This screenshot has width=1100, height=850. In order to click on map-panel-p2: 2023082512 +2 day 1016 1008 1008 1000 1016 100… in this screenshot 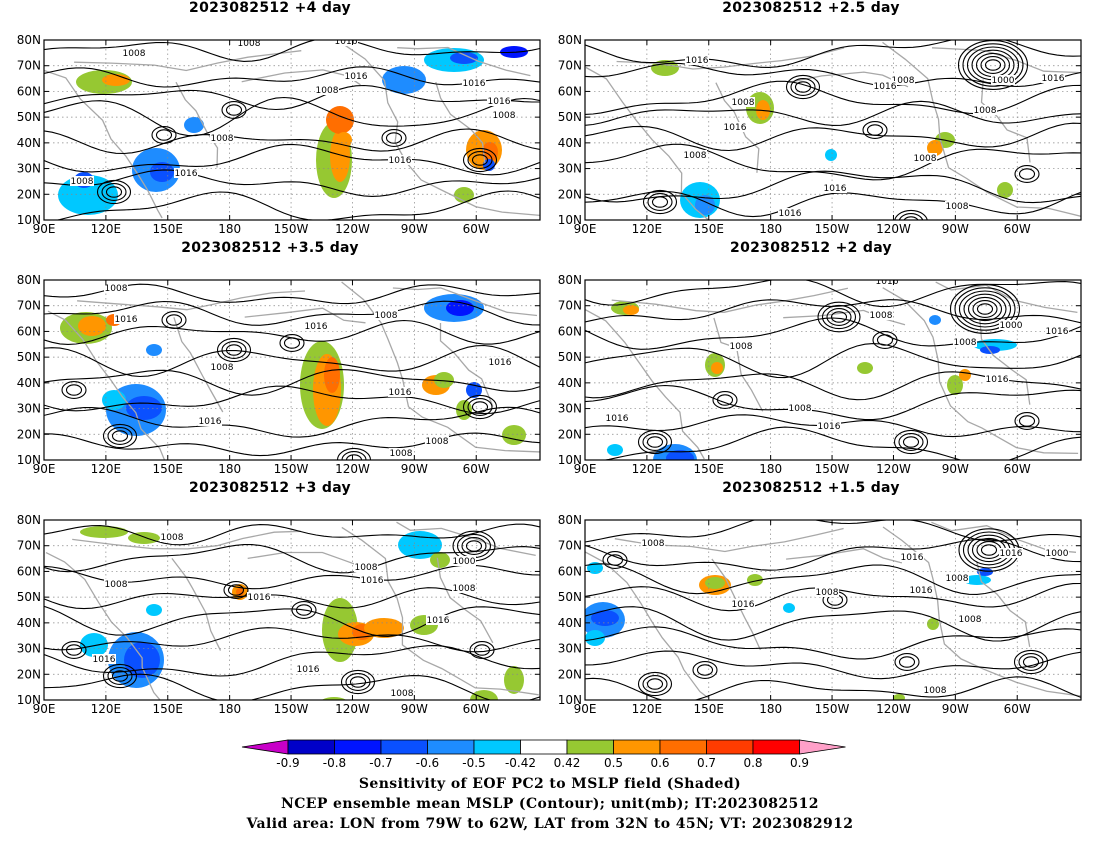, I will do `click(811, 358)`.